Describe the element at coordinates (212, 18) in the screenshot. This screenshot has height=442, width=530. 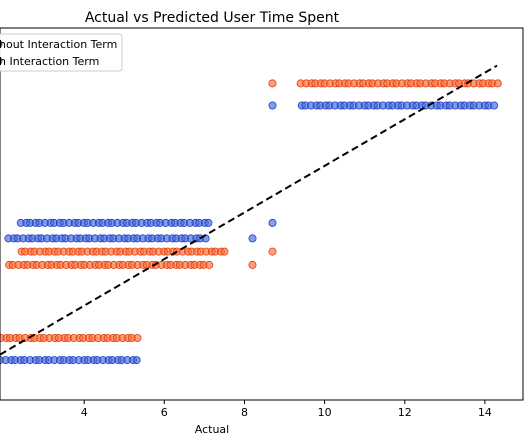
I see `chart-title: Actual vs Predicted User Time Spent` at that location.